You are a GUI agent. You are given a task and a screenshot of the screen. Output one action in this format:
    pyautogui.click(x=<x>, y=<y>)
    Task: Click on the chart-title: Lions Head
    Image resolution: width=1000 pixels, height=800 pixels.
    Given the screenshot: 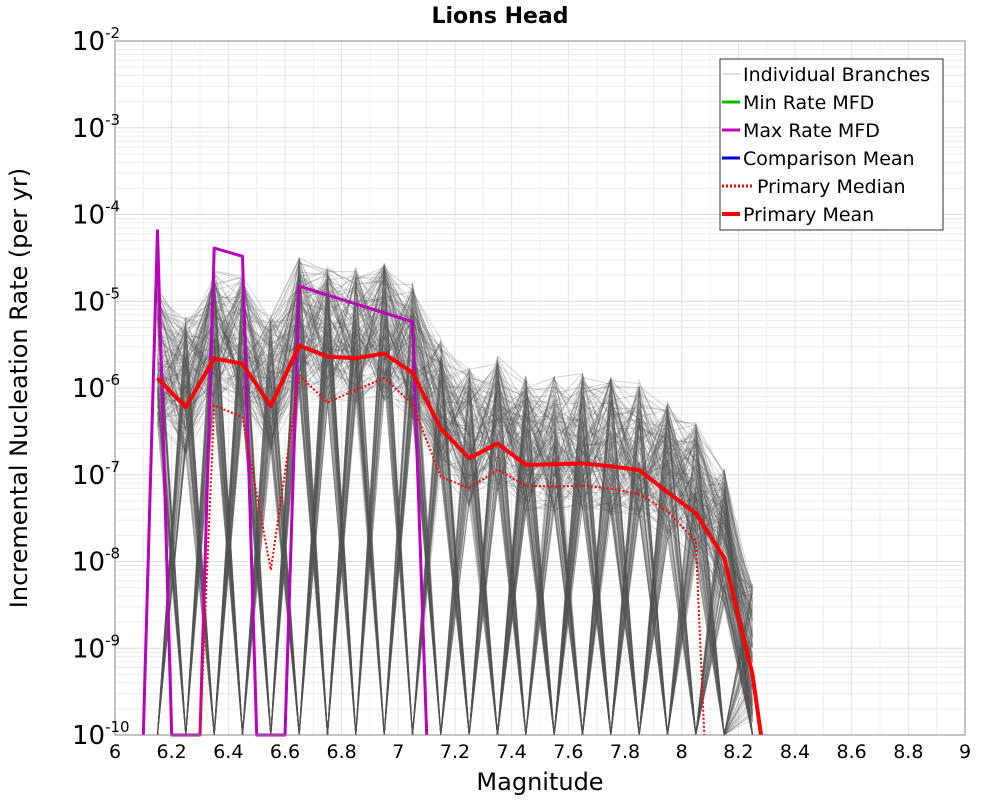 What is the action you would take?
    pyautogui.click(x=499, y=16)
    